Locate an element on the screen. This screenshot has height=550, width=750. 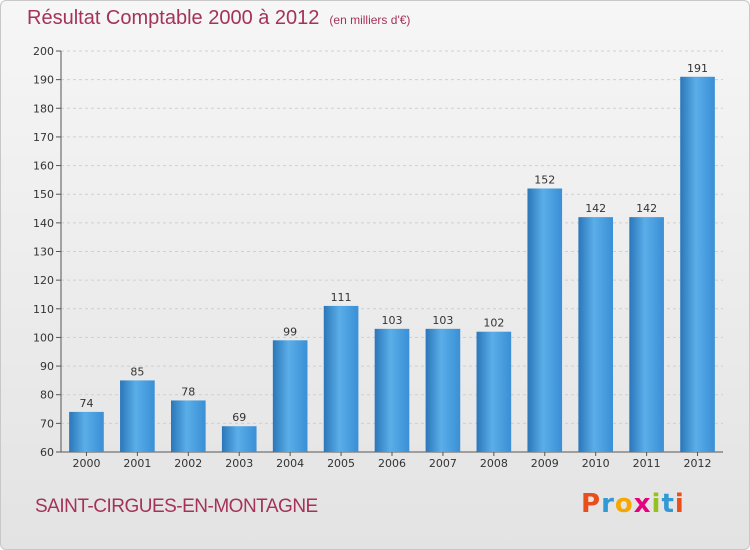
y-tick-label: 110 is located at coordinates (43, 309).